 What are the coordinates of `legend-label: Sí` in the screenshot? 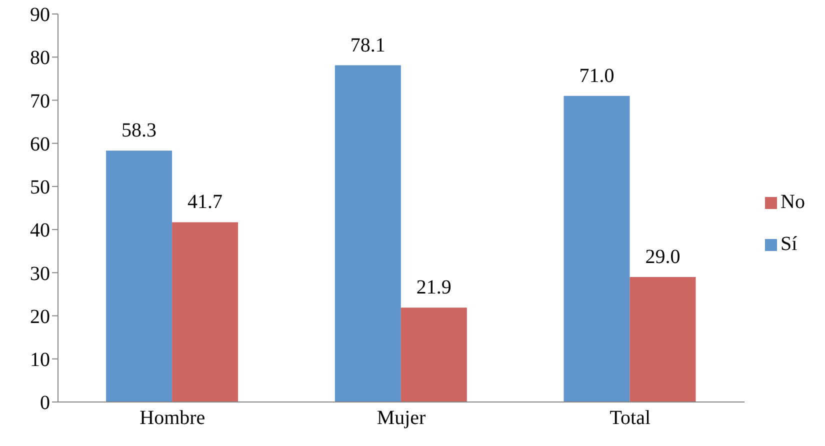 It's located at (789, 244).